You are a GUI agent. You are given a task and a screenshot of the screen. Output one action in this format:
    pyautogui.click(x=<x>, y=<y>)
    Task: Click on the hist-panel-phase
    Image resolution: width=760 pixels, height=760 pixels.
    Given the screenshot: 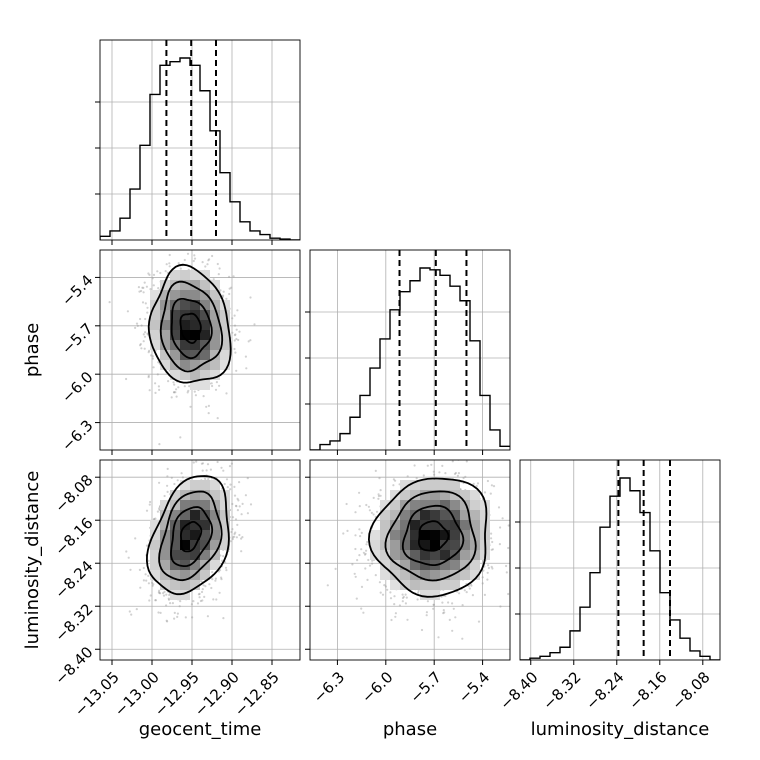 What is the action you would take?
    pyautogui.click(x=408, y=352)
    